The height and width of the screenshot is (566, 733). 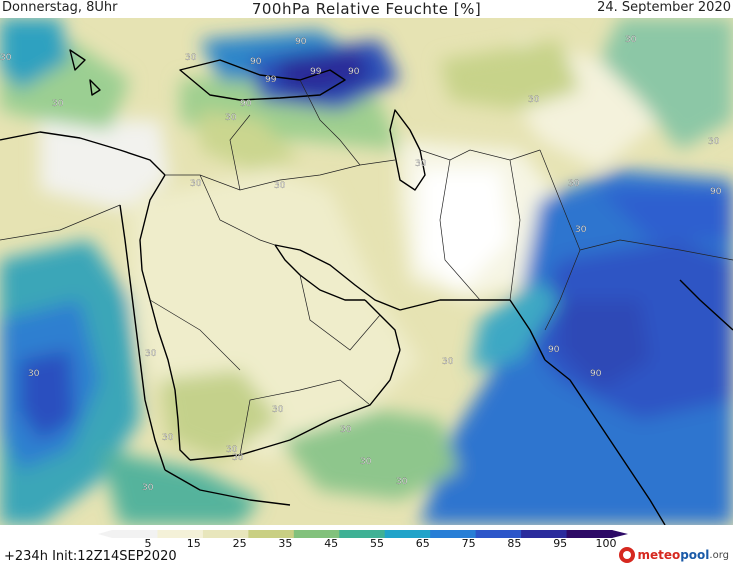 I want to click on legend-tick-label: 100, so click(x=606, y=543).